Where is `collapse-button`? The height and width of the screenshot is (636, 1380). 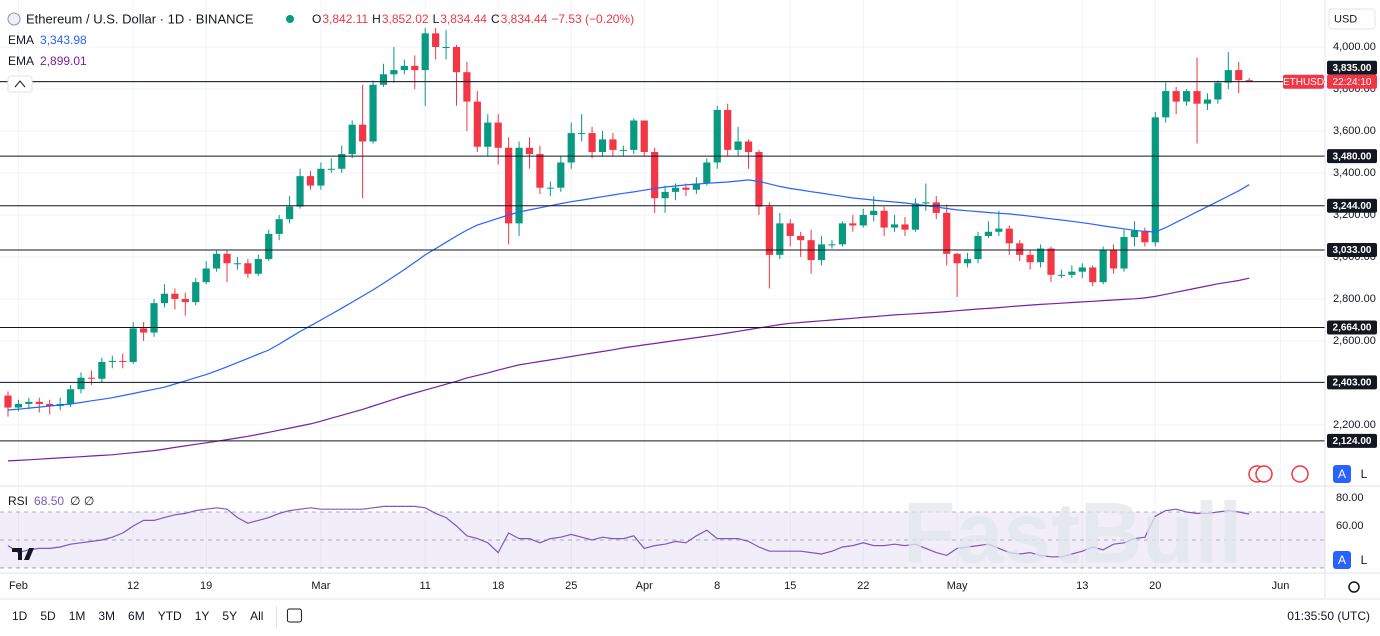 collapse-button is located at coordinates (20, 84).